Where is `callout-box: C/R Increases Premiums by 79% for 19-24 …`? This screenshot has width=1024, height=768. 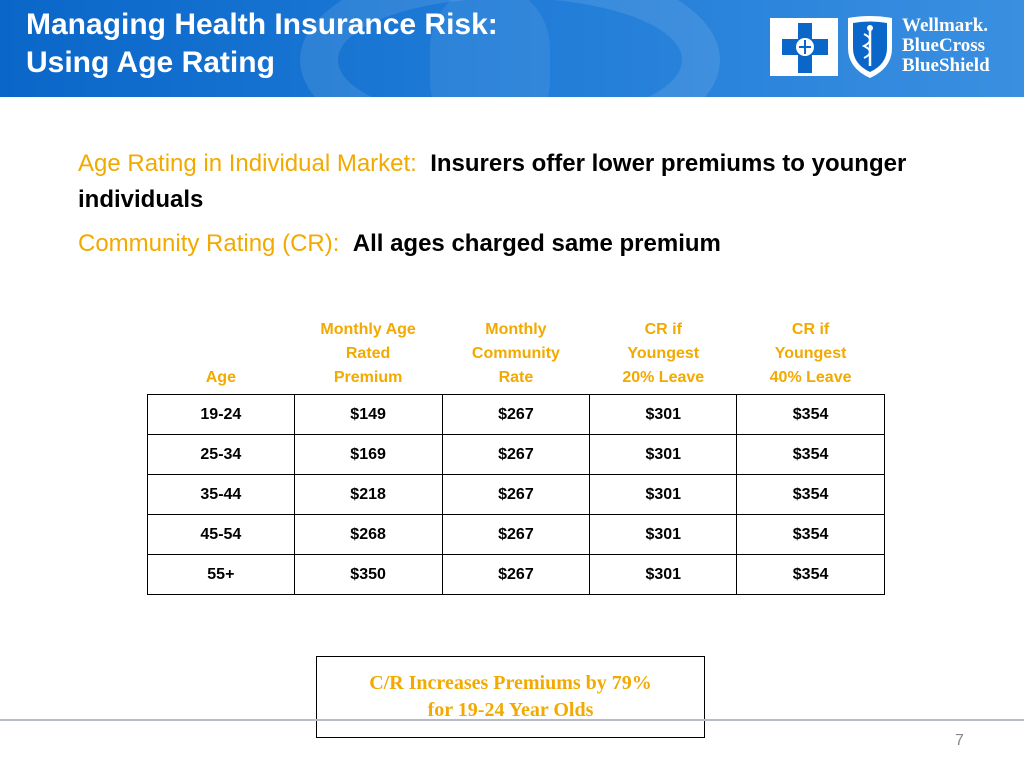
callout-box: C/R Increases Premiums by 79% for 19-24 … is located at coordinates (510, 697).